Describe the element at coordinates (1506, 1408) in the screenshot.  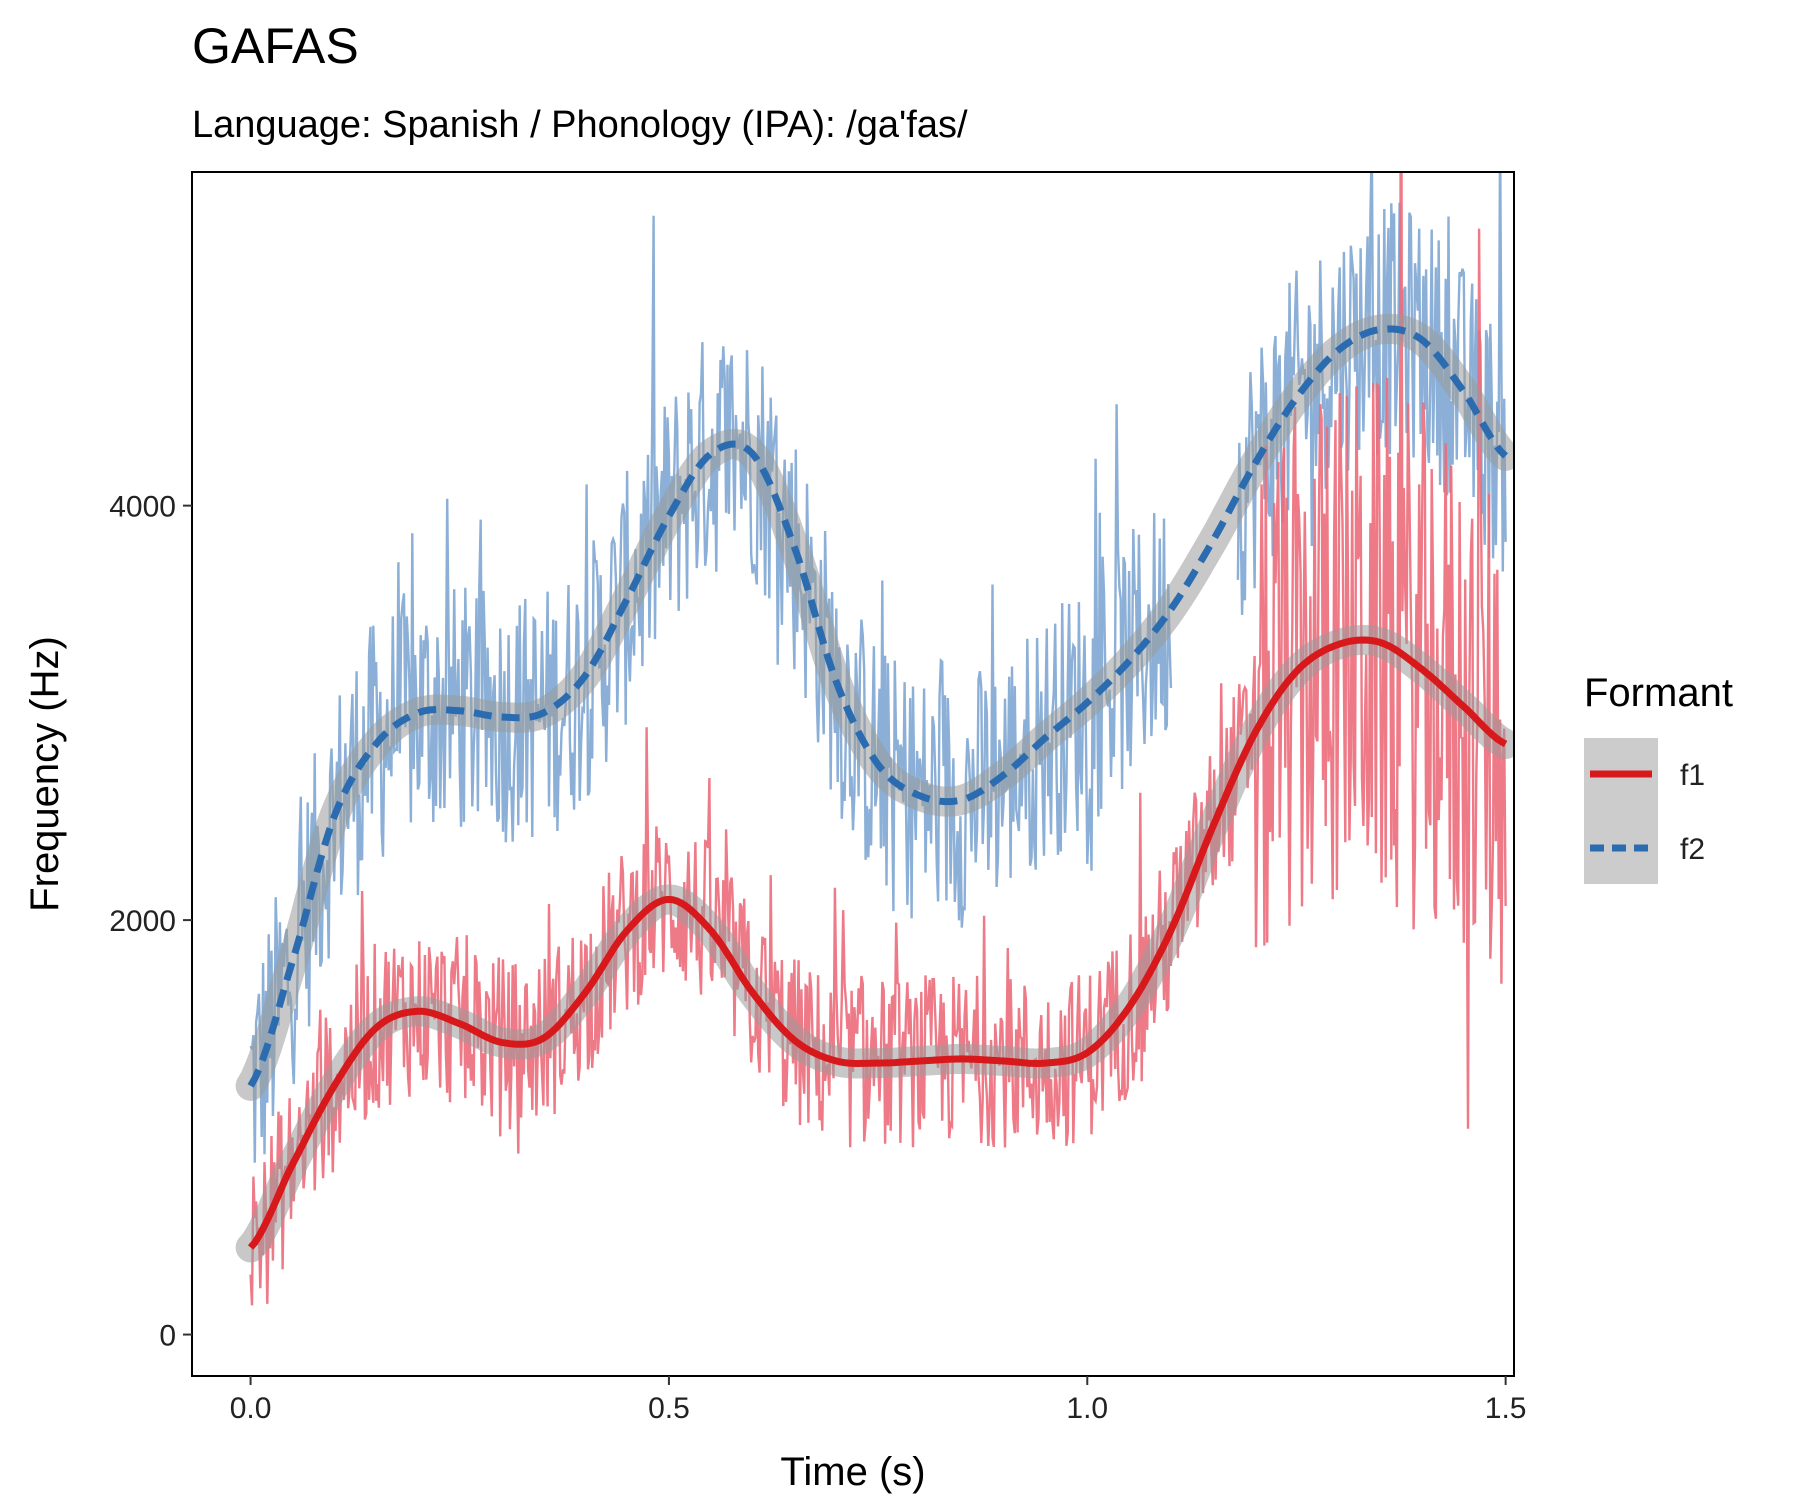
I see `x-tick-label: 1.5` at that location.